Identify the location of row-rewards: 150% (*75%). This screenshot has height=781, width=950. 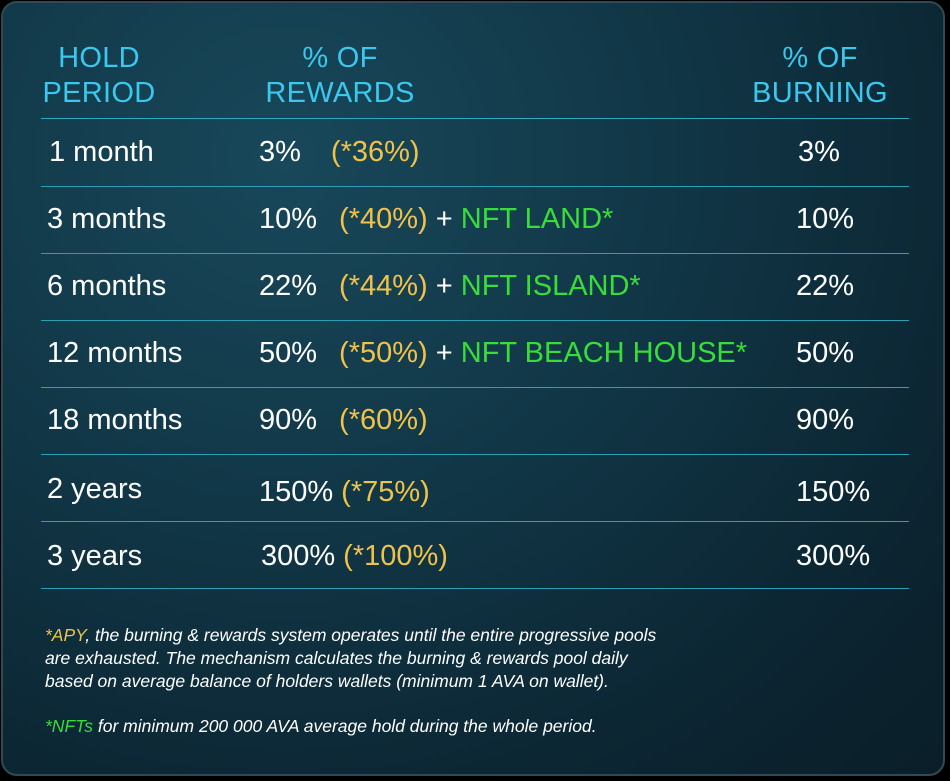
(344, 492).